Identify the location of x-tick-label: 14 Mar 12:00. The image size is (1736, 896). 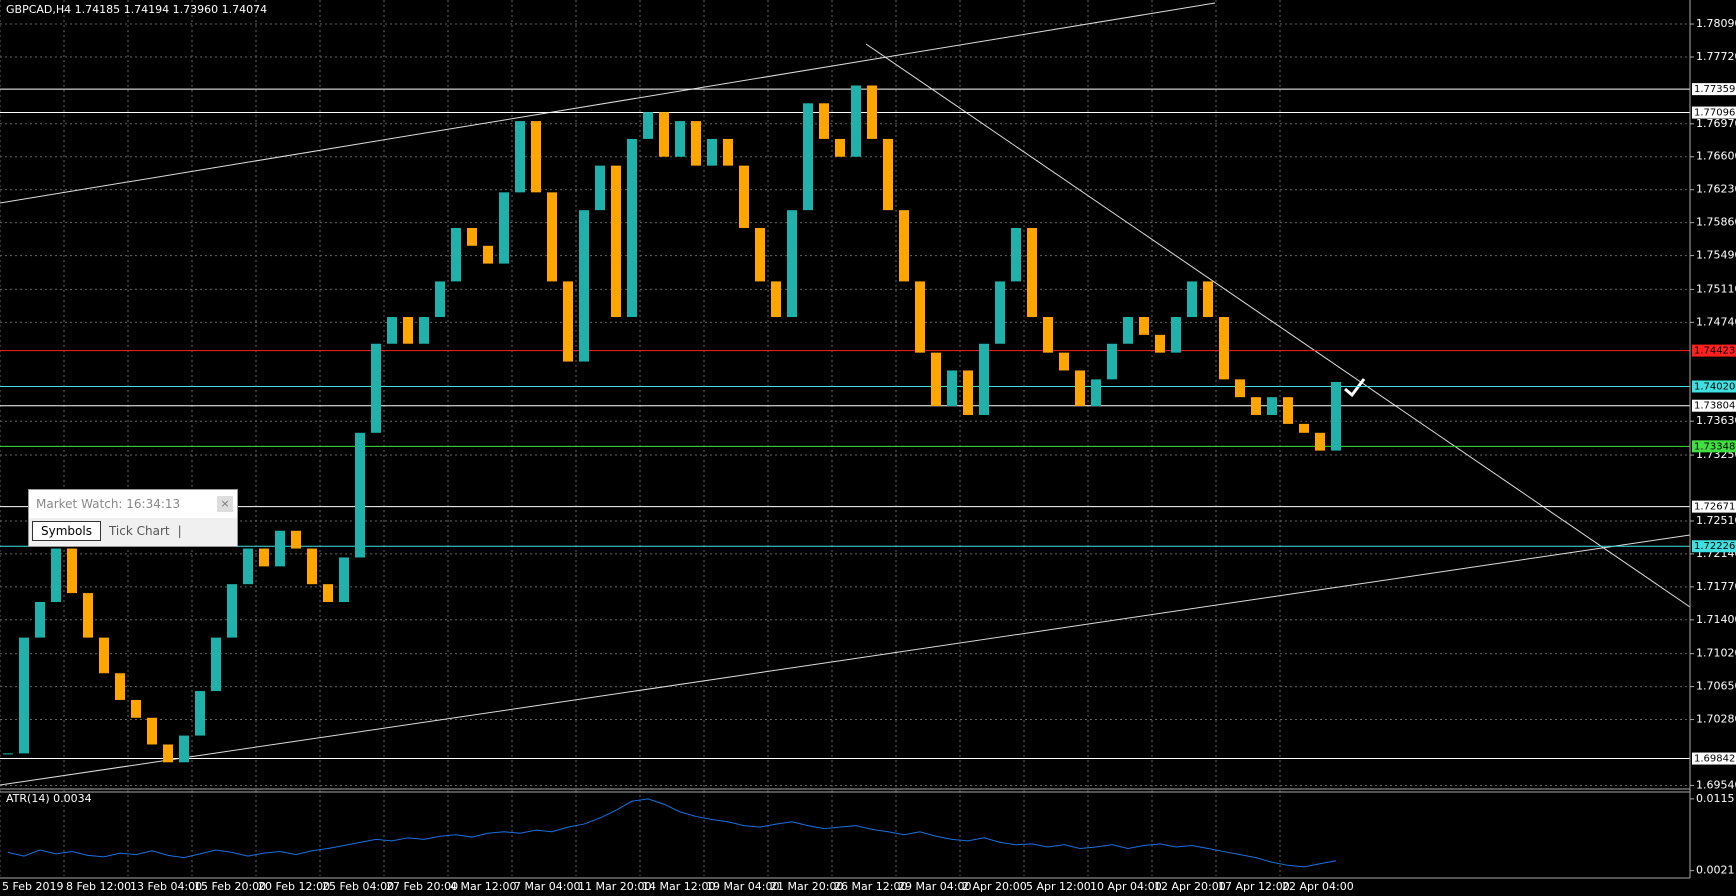
(678, 886).